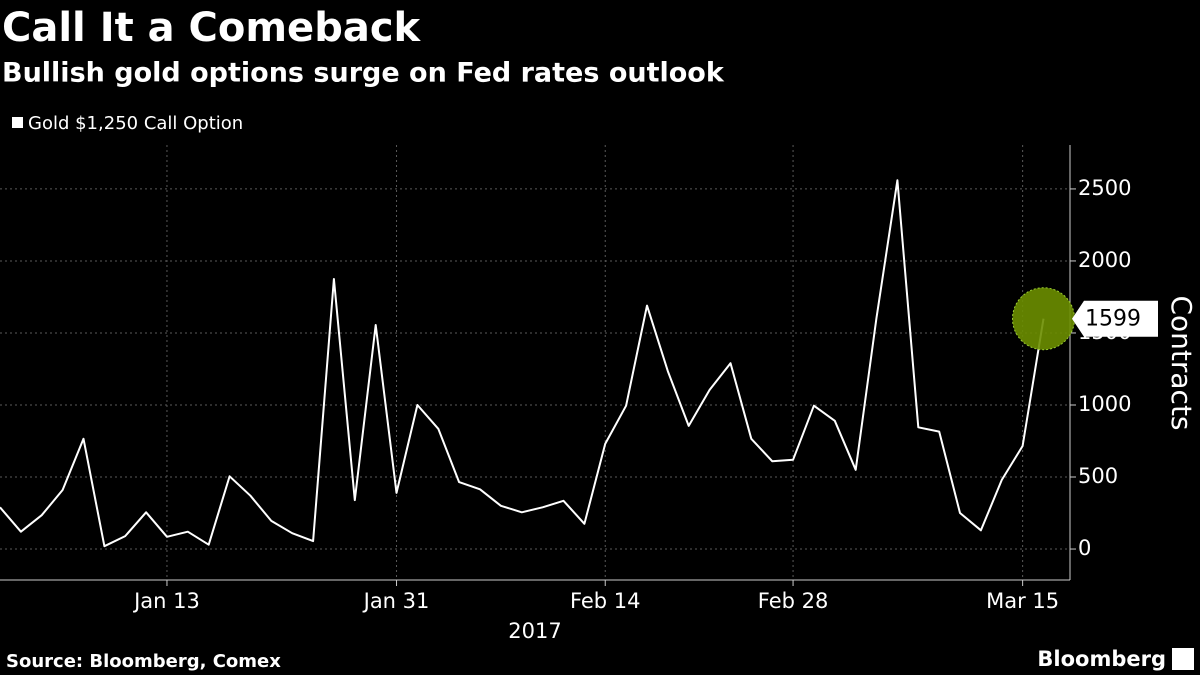 The height and width of the screenshot is (675, 1200). I want to click on legend-swatch, so click(17, 122).